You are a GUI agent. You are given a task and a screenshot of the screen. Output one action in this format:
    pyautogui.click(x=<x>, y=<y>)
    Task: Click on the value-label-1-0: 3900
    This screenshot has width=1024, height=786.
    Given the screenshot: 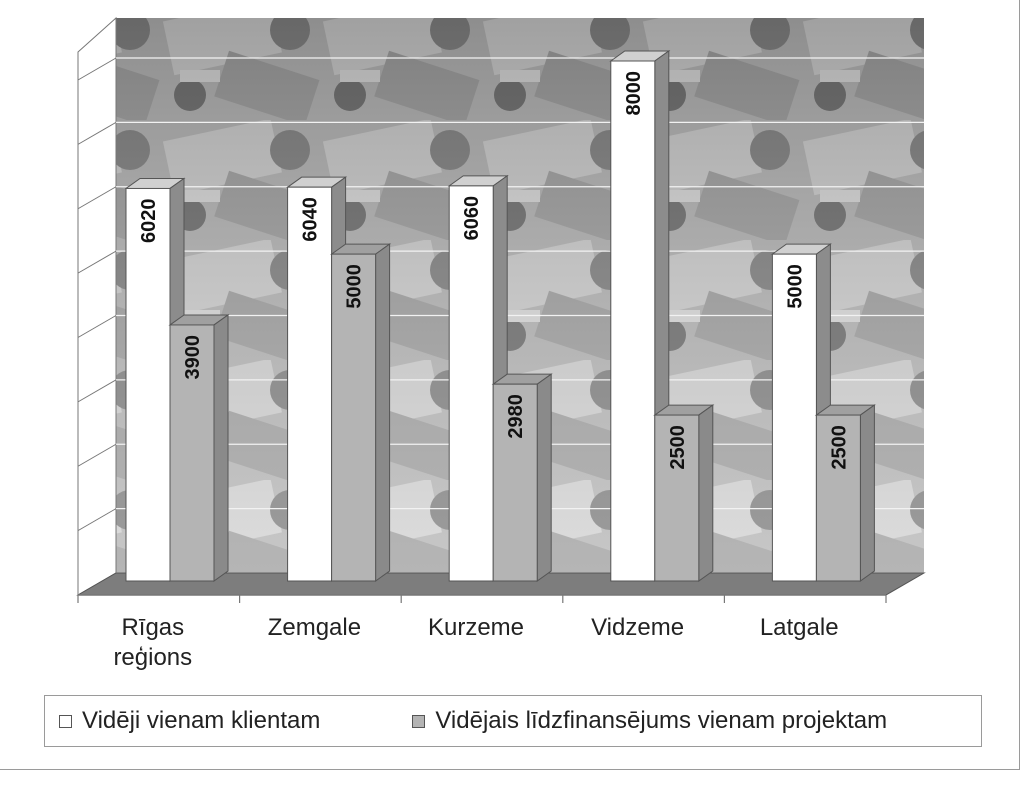 What is the action you would take?
    pyautogui.click(x=193, y=357)
    